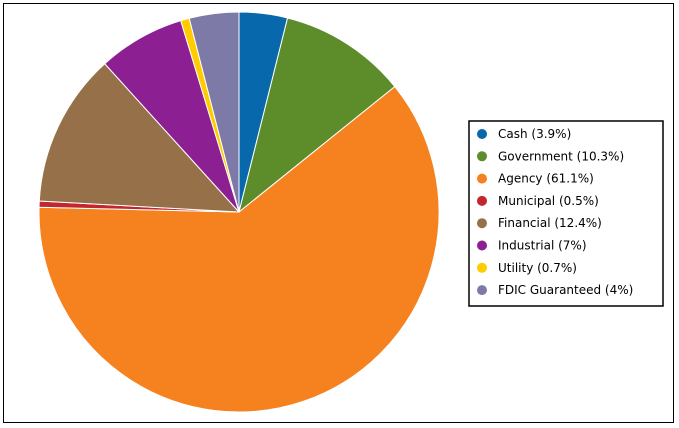 The width and height of the screenshot is (679, 428). Describe the element at coordinates (548, 201) in the screenshot. I see `legend-label-municipal: Municipal (0.5%)` at that location.